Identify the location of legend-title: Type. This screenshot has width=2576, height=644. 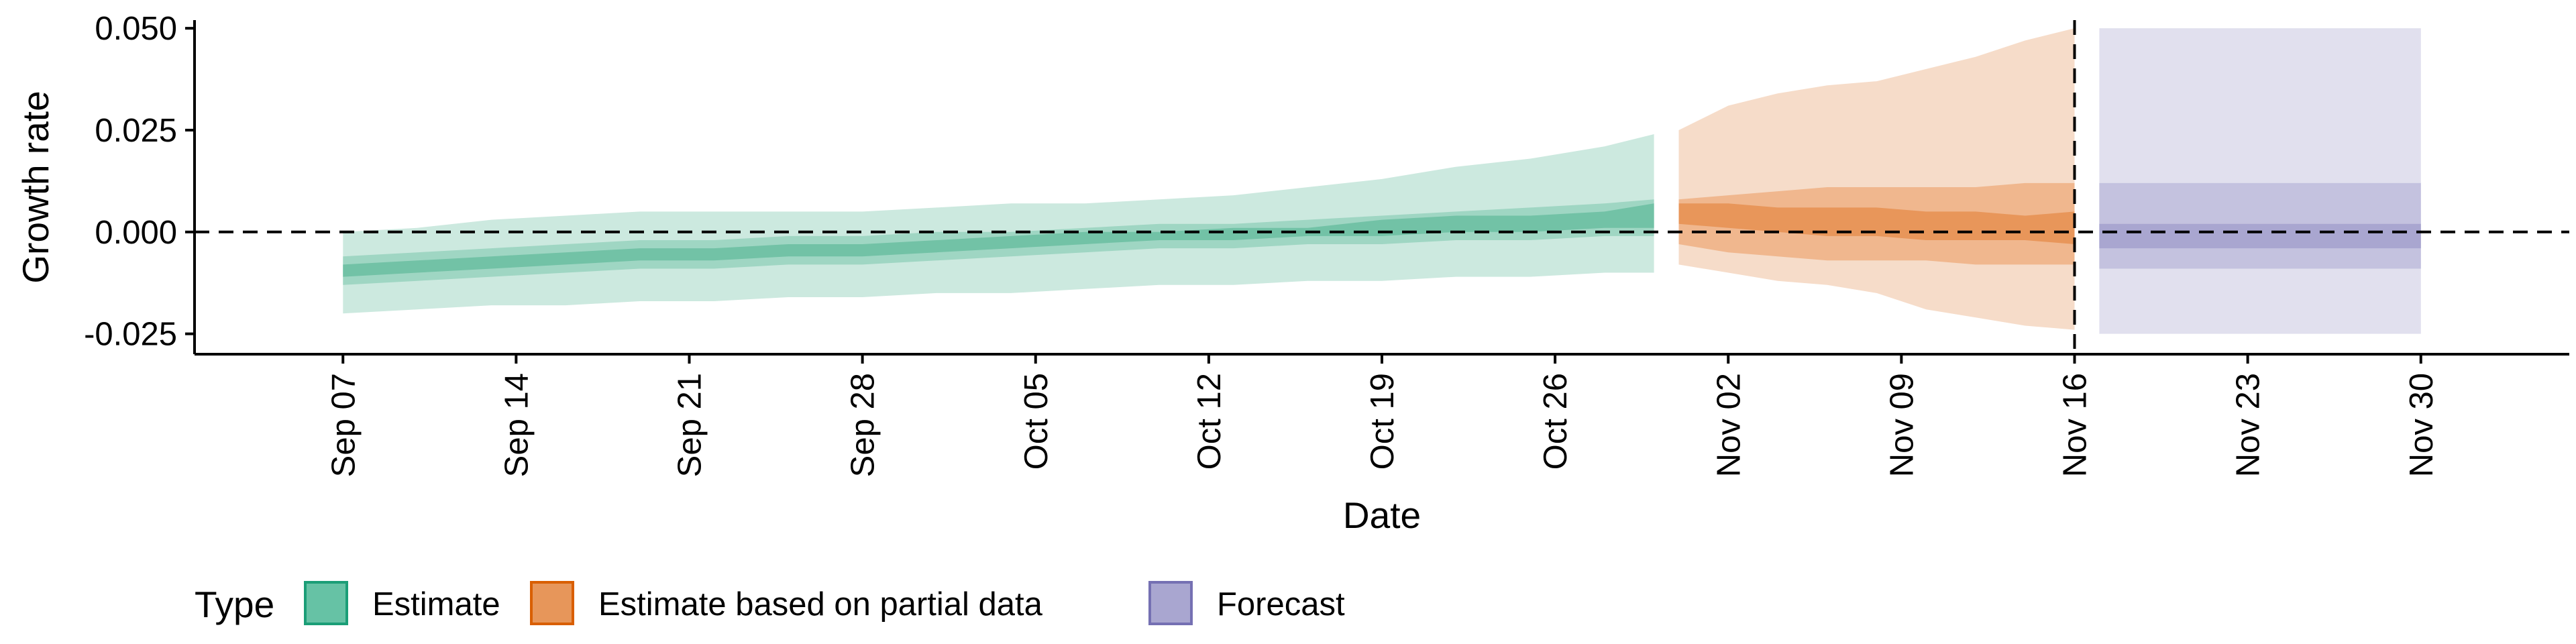
(234, 604).